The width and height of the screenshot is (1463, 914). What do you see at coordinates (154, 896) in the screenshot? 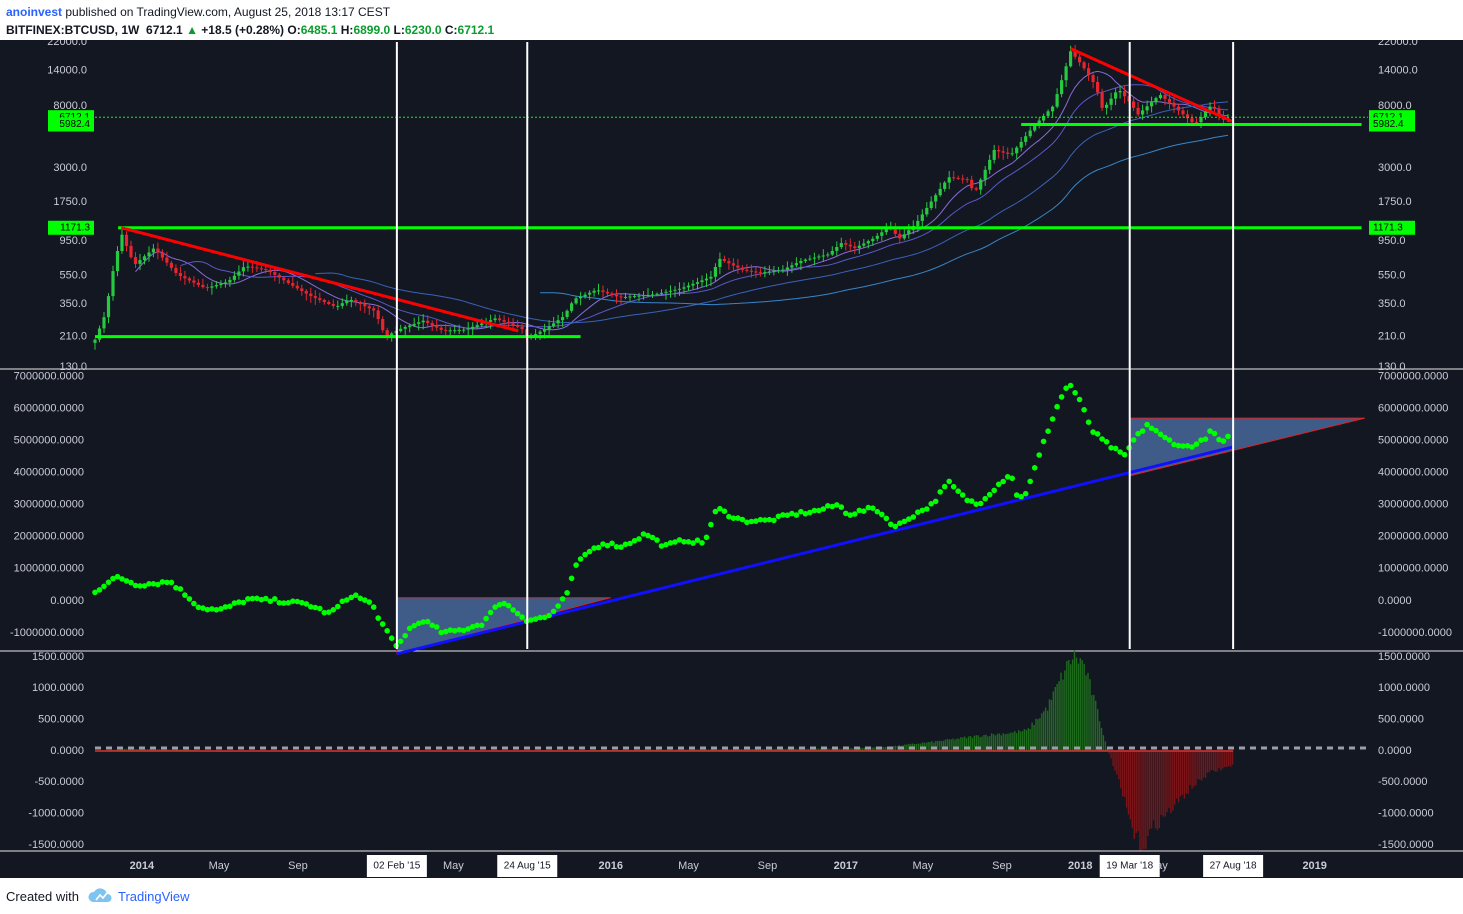
I see `tradingview-brand: TradingView` at bounding box center [154, 896].